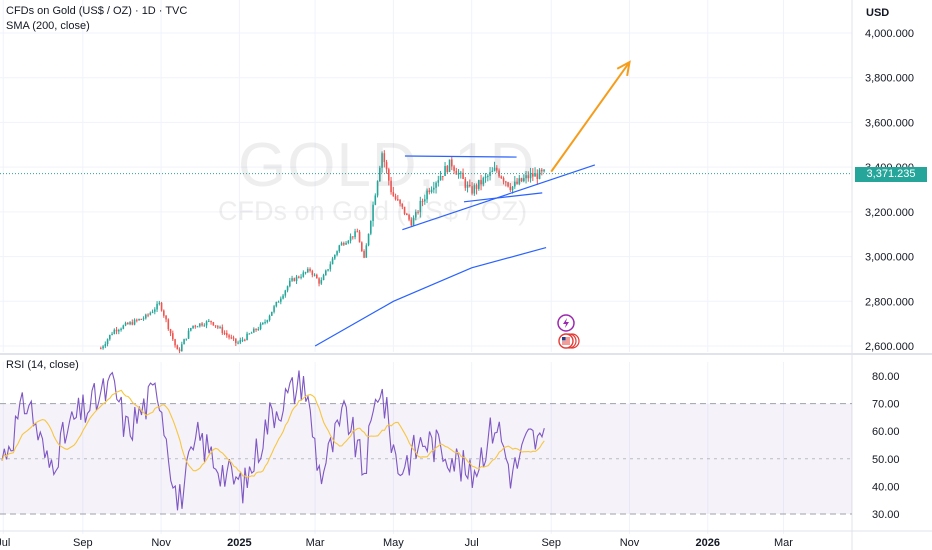 The height and width of the screenshot is (550, 932). Describe the element at coordinates (878, 13) in the screenshot. I see `currency-label: USD` at that location.